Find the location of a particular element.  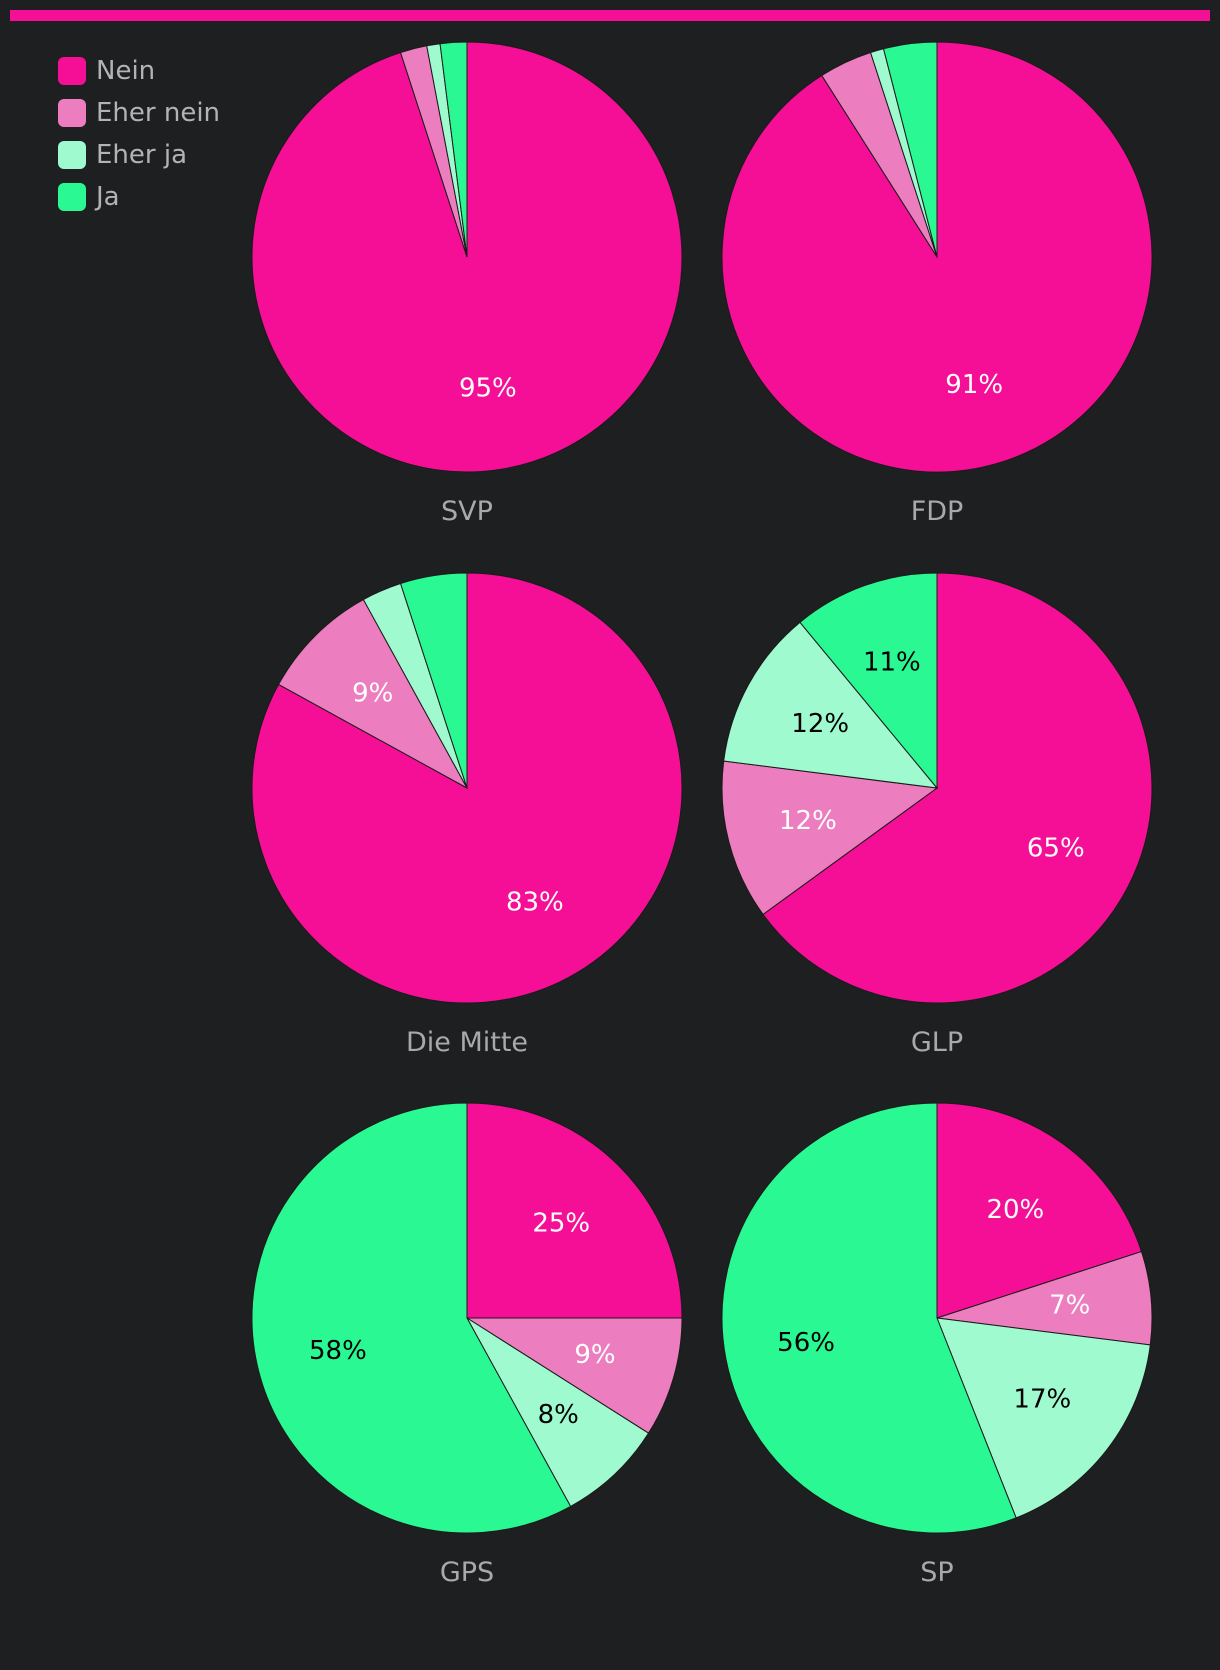

pie-slice-die-mitte-eher-nein is located at coordinates (373, 694).